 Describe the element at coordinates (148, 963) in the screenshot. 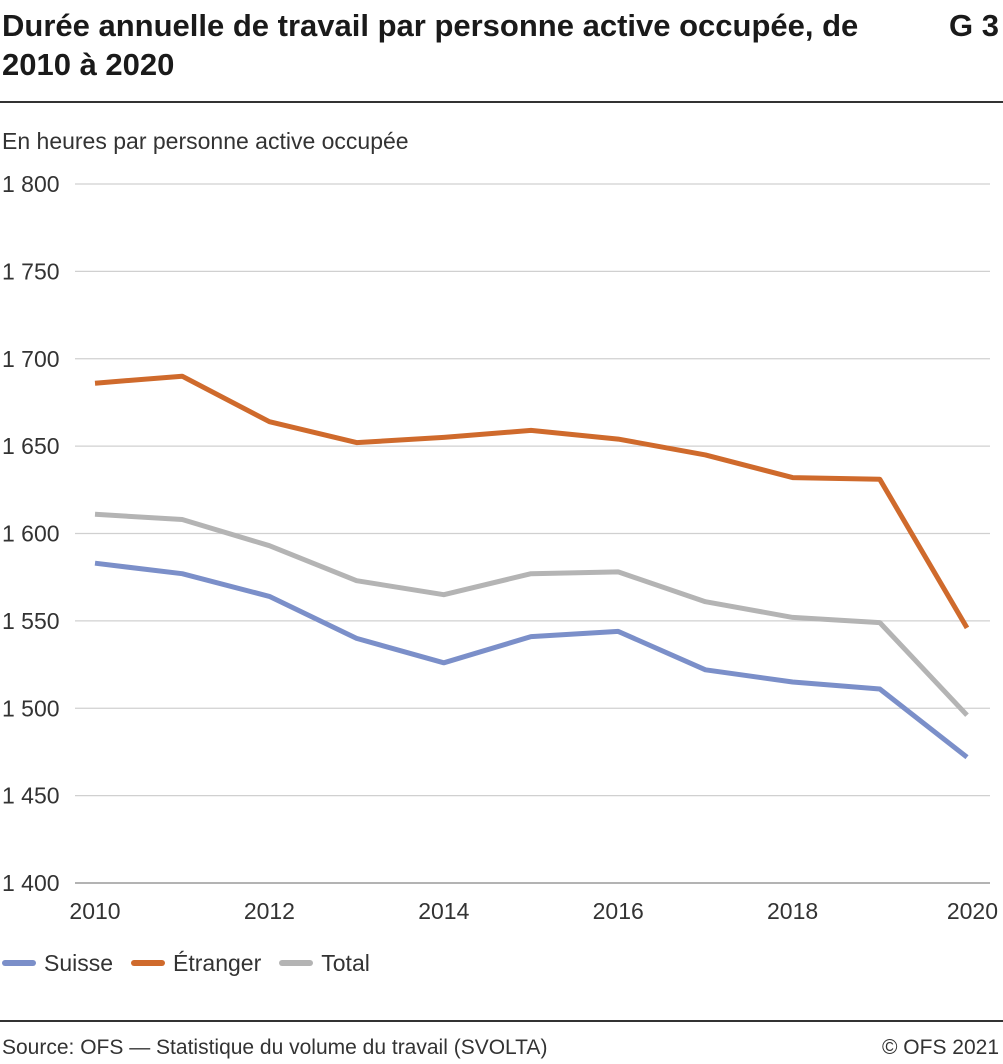

I see `legend-swatch-etranger` at that location.